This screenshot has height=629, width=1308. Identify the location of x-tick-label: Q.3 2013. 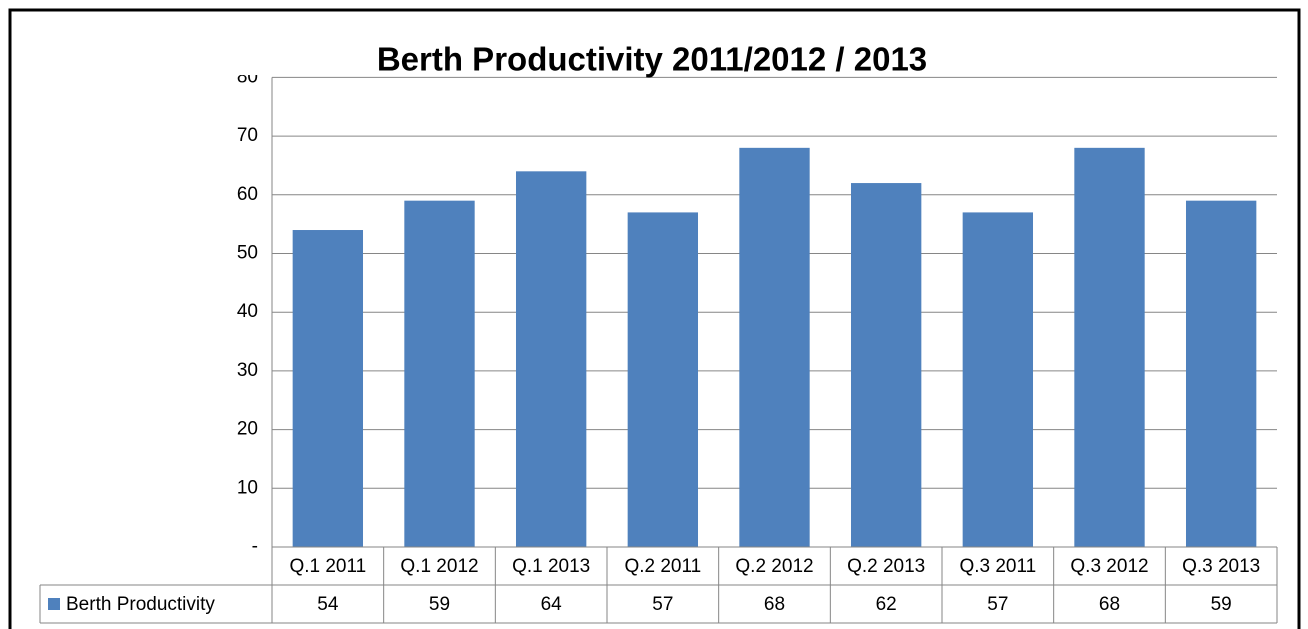
(1221, 566).